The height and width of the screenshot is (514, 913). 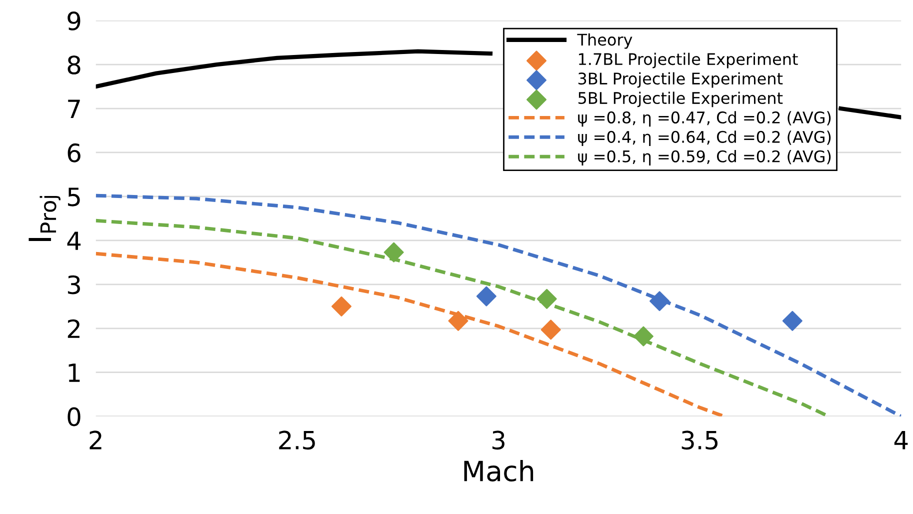 I want to click on x-tick-label: 3, so click(x=498, y=440).